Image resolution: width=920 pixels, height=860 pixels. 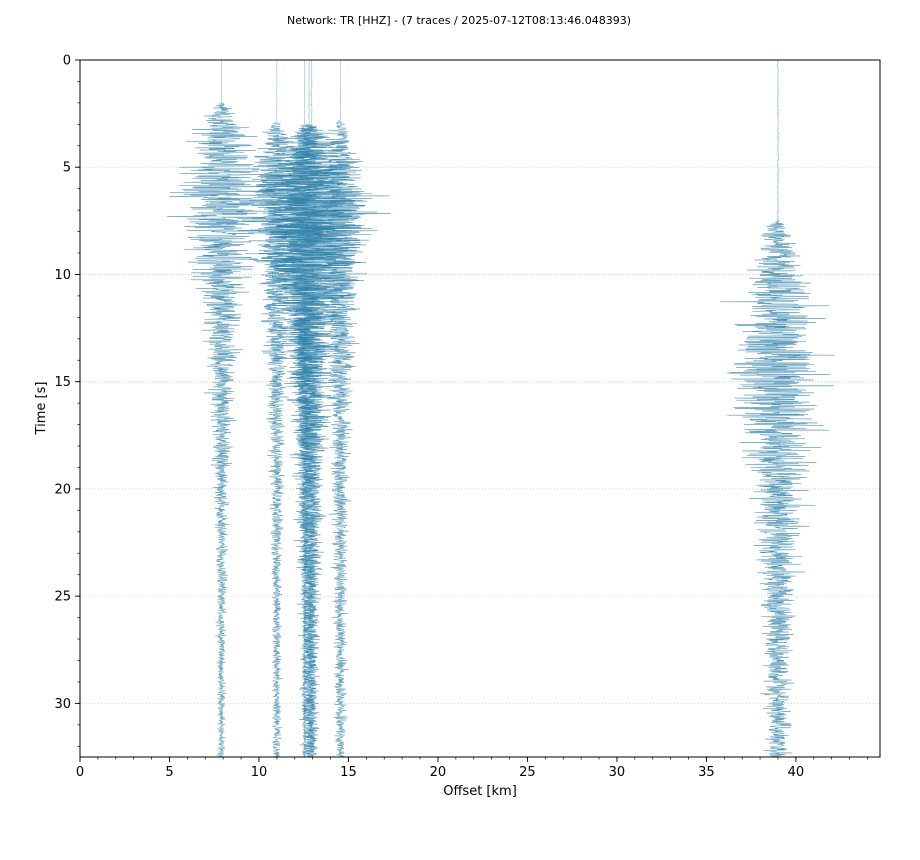 I want to click on y-tick-label: 5, so click(x=67, y=168).